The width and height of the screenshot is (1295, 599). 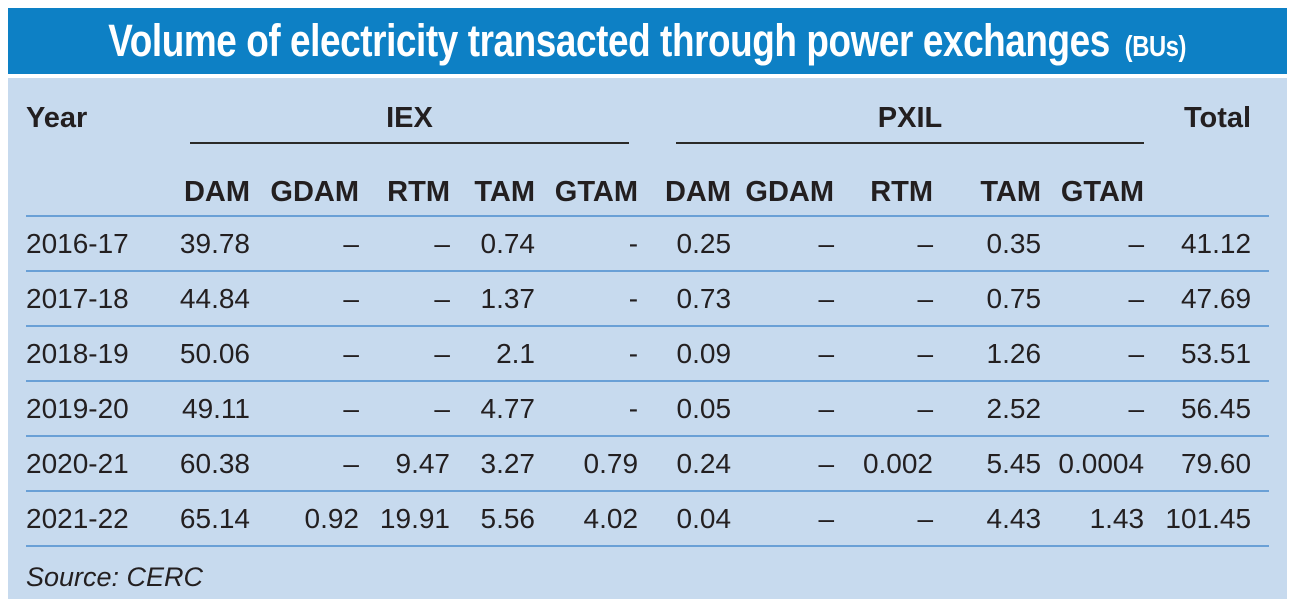 I want to click on iex-gtam-cell: 4.02, so click(x=587, y=519).